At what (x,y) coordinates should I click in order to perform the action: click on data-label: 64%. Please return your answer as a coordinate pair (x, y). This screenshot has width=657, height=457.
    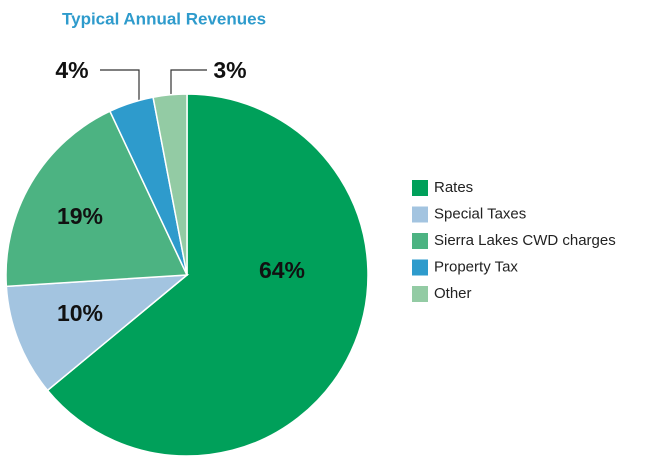
    Looking at the image, I should click on (282, 270).